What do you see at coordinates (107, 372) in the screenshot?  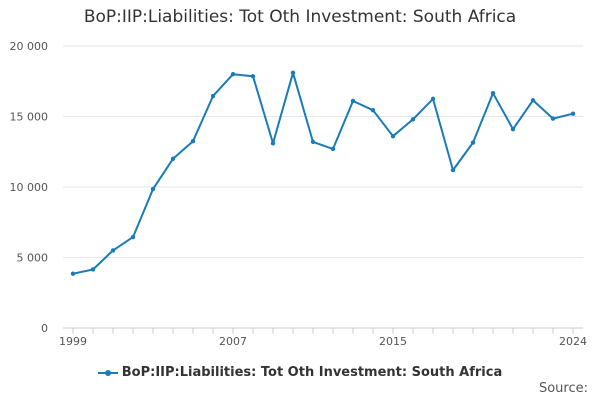 I see `legend-swatch-icon` at bounding box center [107, 372].